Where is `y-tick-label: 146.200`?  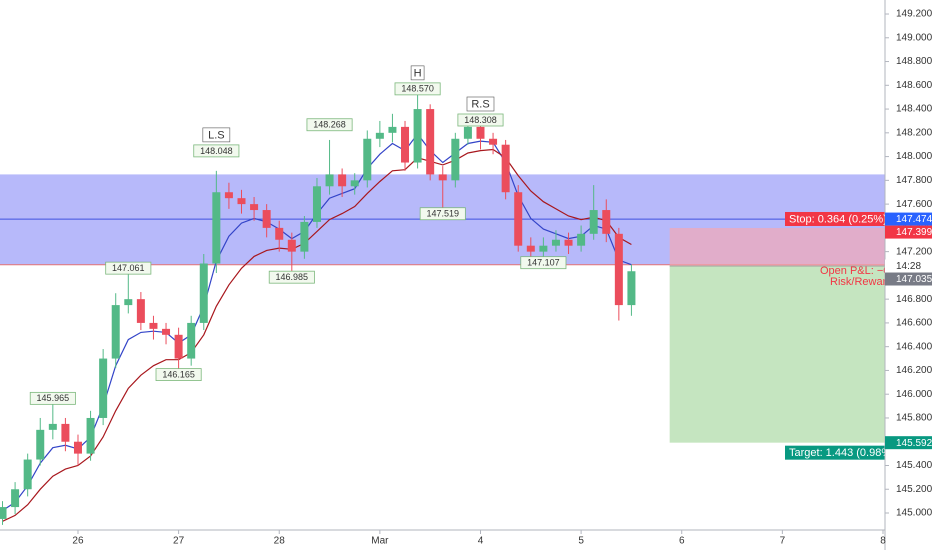 y-tick-label: 146.200 is located at coordinates (914, 370).